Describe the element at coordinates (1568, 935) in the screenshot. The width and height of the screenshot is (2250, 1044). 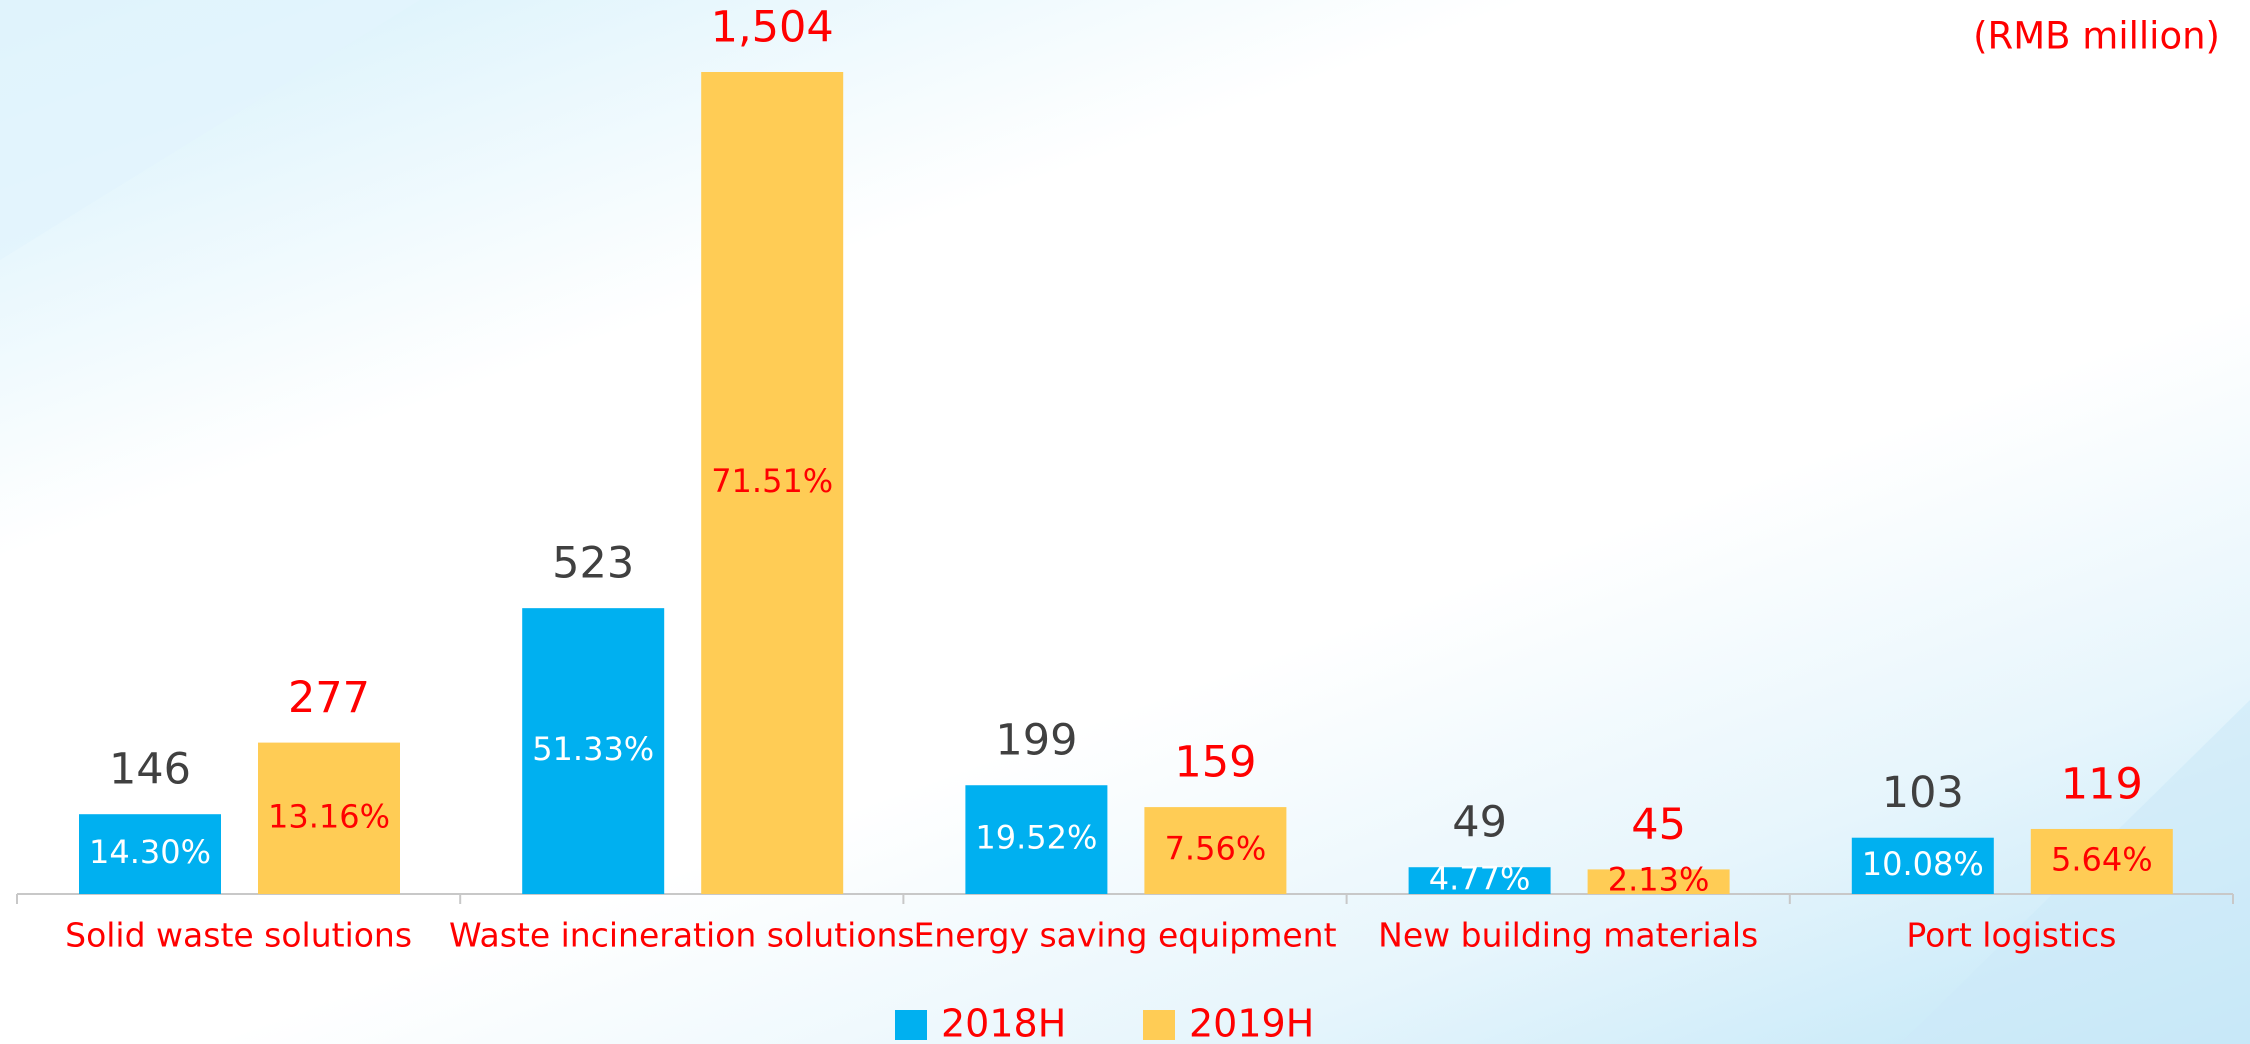
I see `x-tick-label: New building materials` at that location.